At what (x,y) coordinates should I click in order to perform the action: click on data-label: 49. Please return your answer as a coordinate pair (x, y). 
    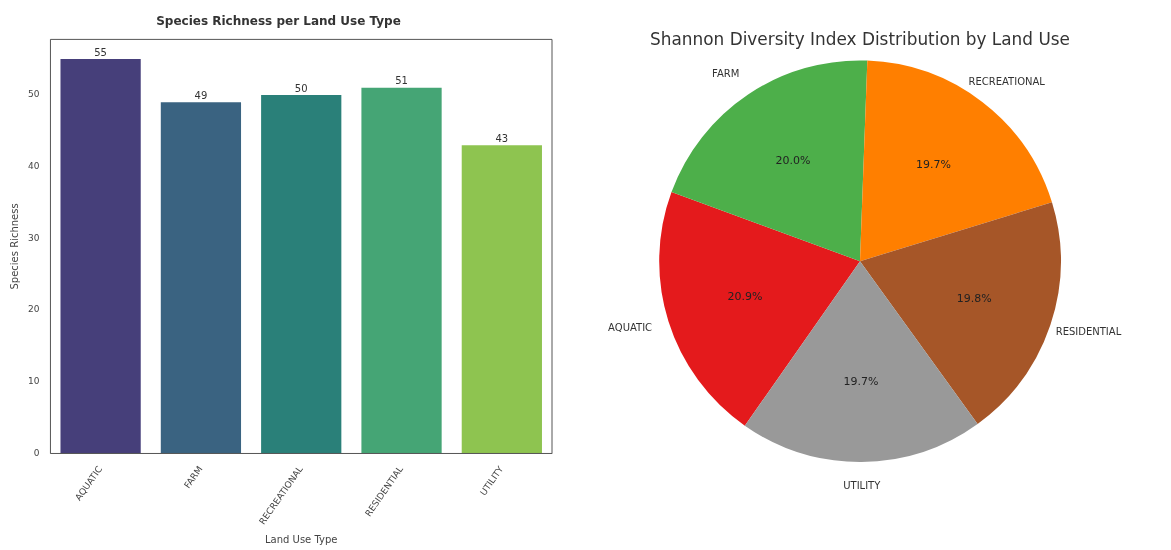
    Looking at the image, I should click on (201, 95).